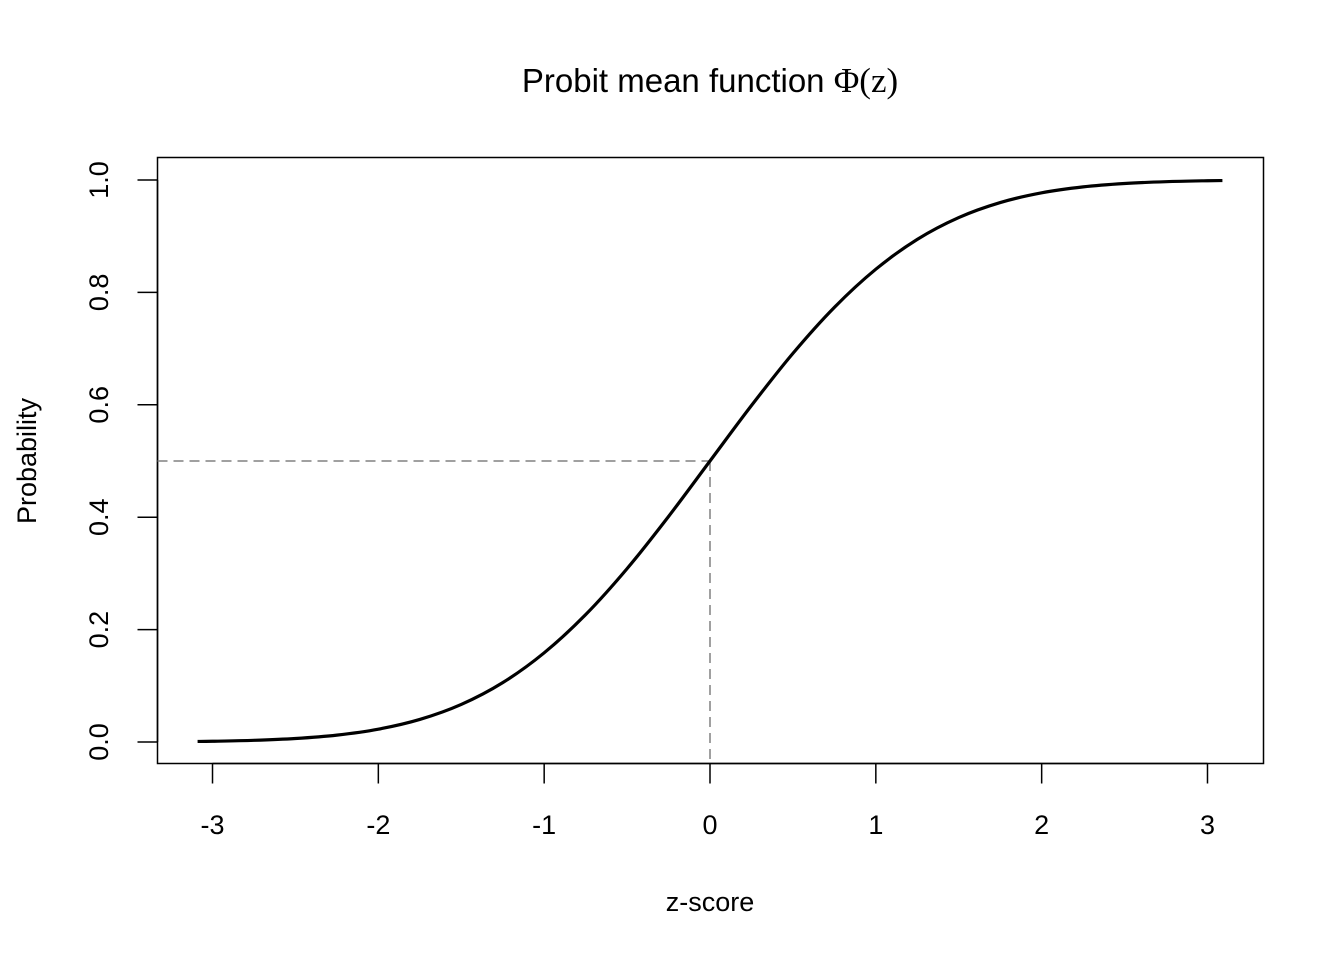 This screenshot has height=960, width=1344. I want to click on x-tick-label: 0, so click(709, 825).